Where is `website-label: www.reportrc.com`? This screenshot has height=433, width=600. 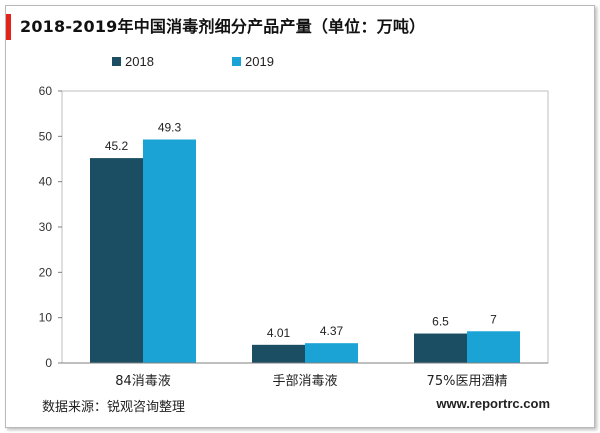 website-label: www.reportrc.com is located at coordinates (493, 403).